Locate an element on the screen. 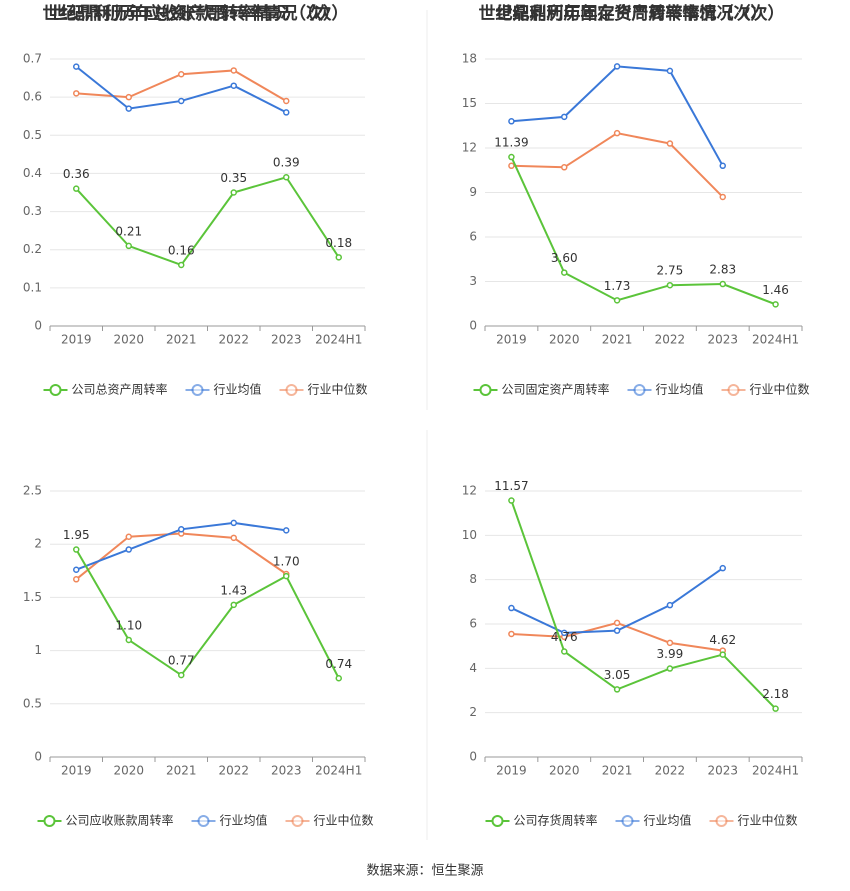 This screenshot has width=850, height=891. y-tick-label: 1 is located at coordinates (38, 650).